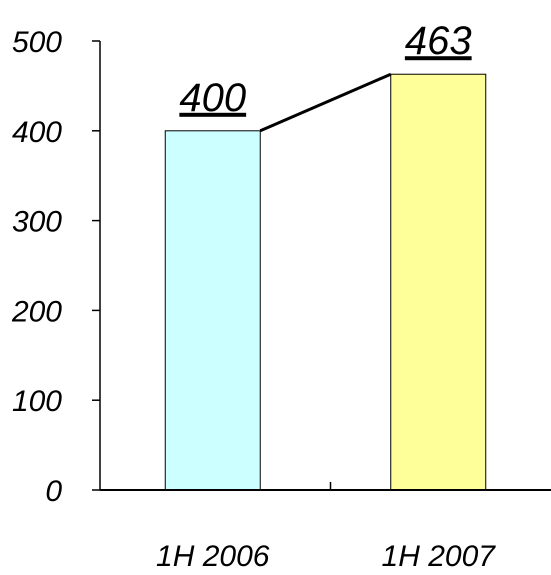  I want to click on y-tick-label: 0, so click(53, 491).